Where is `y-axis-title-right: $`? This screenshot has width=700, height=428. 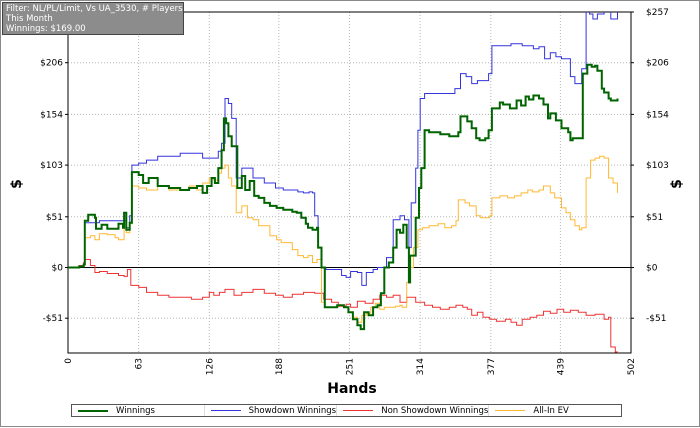 y-axis-title-right: $ is located at coordinates (677, 184).